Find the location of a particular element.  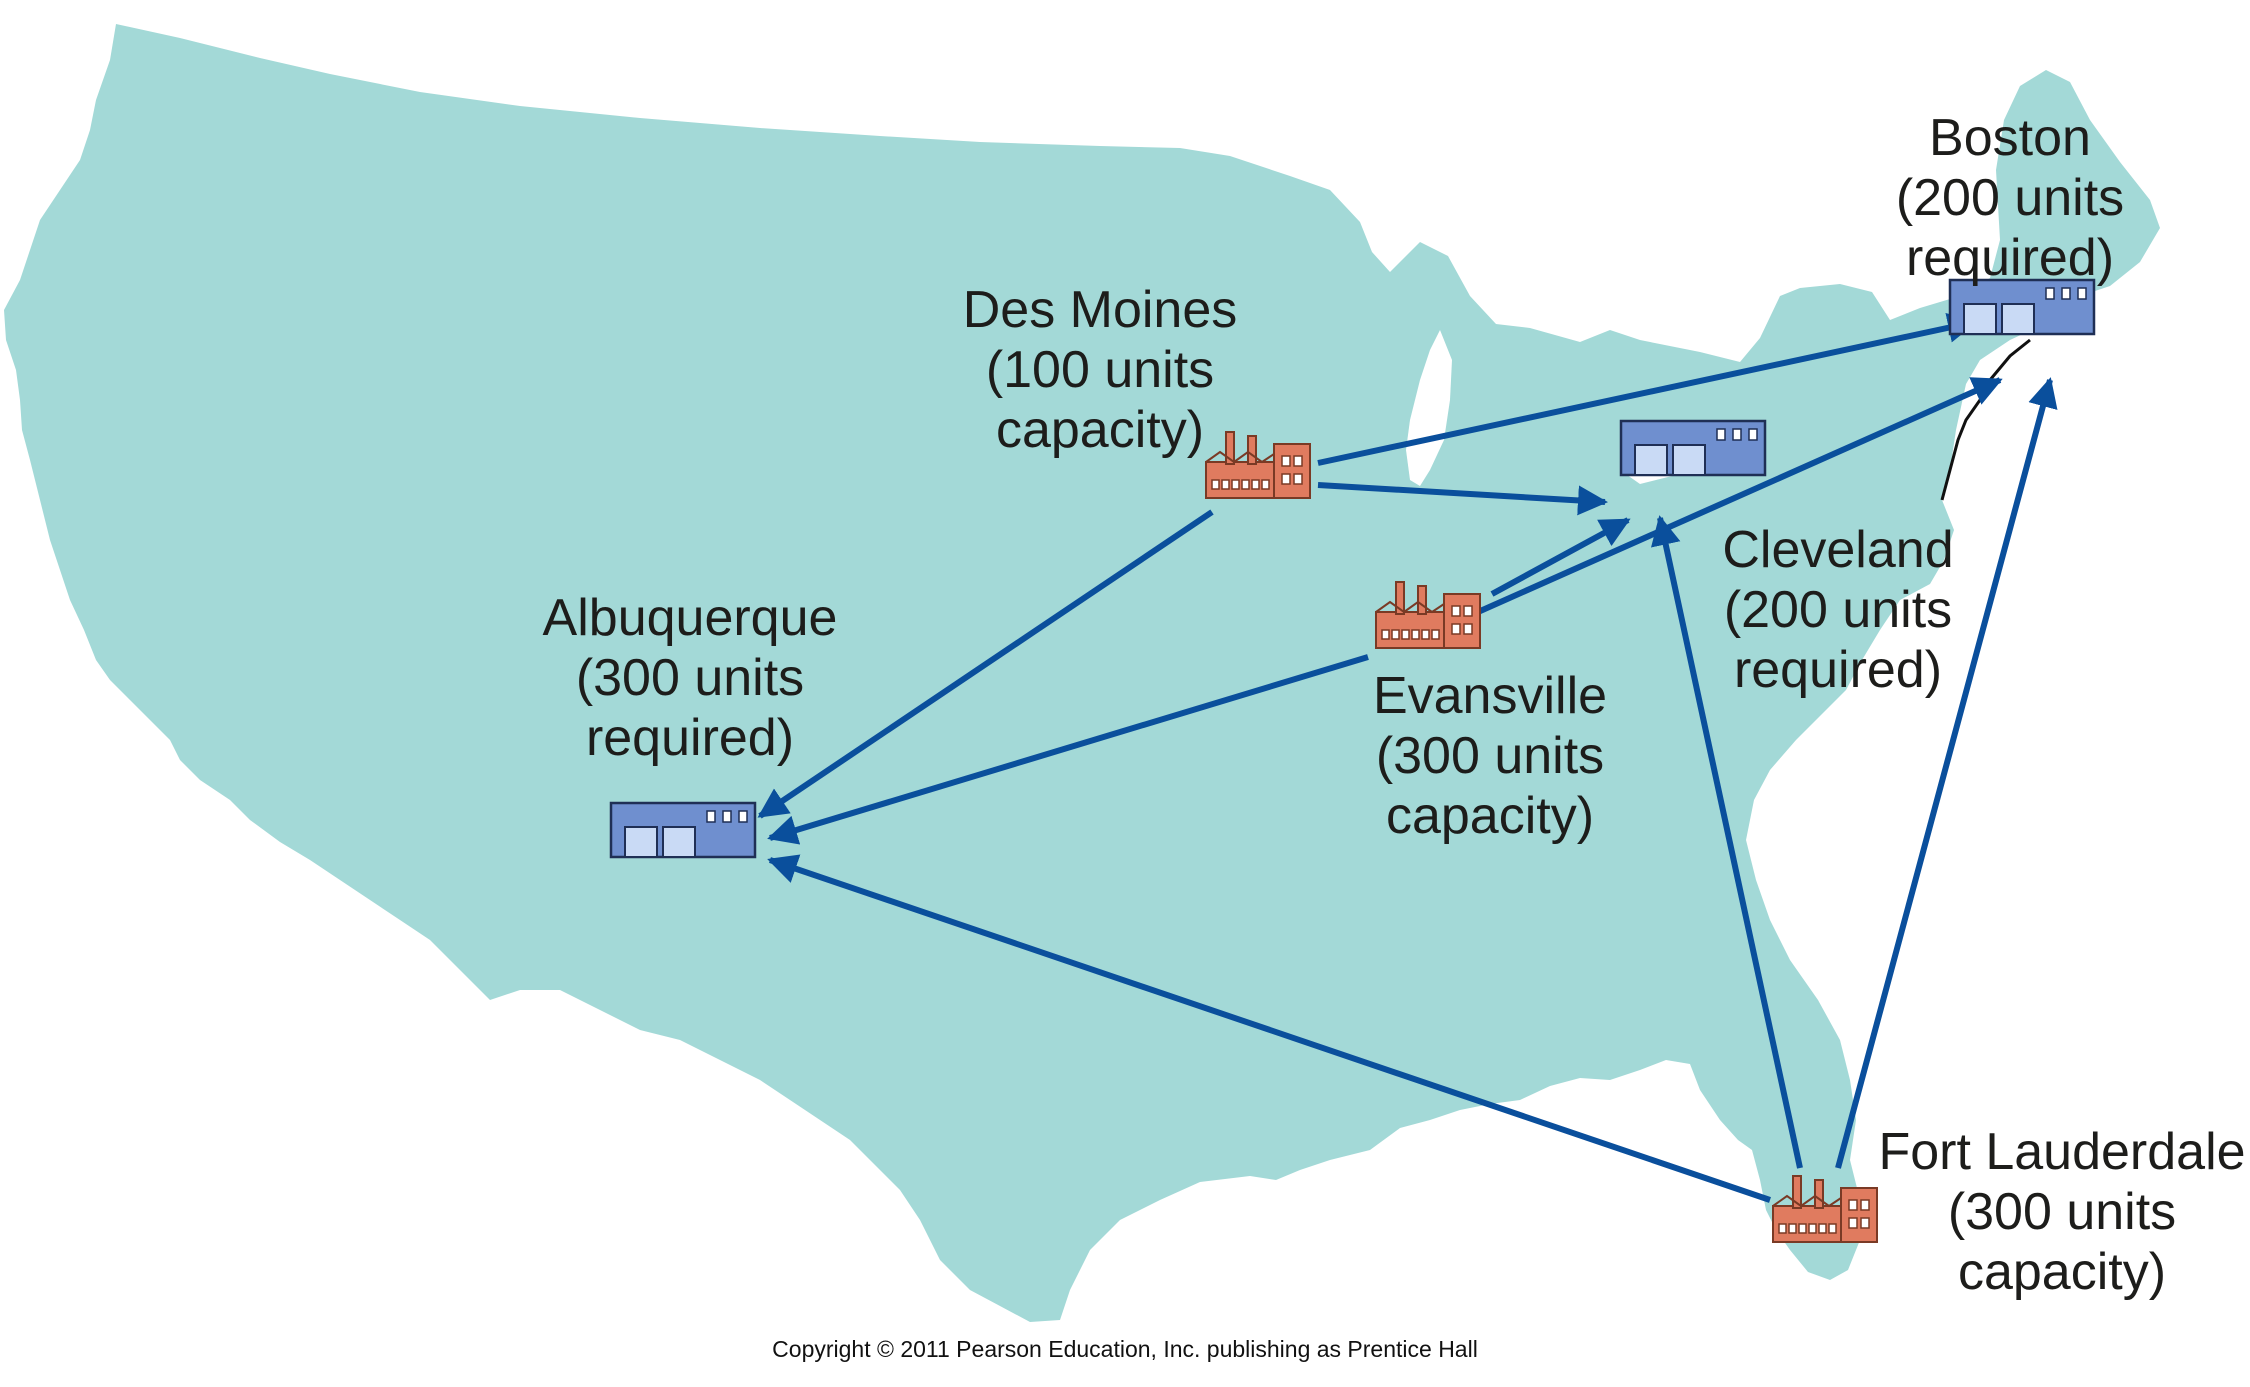

label-cleveland-name: Cleveland is located at coordinates (1838, 550).